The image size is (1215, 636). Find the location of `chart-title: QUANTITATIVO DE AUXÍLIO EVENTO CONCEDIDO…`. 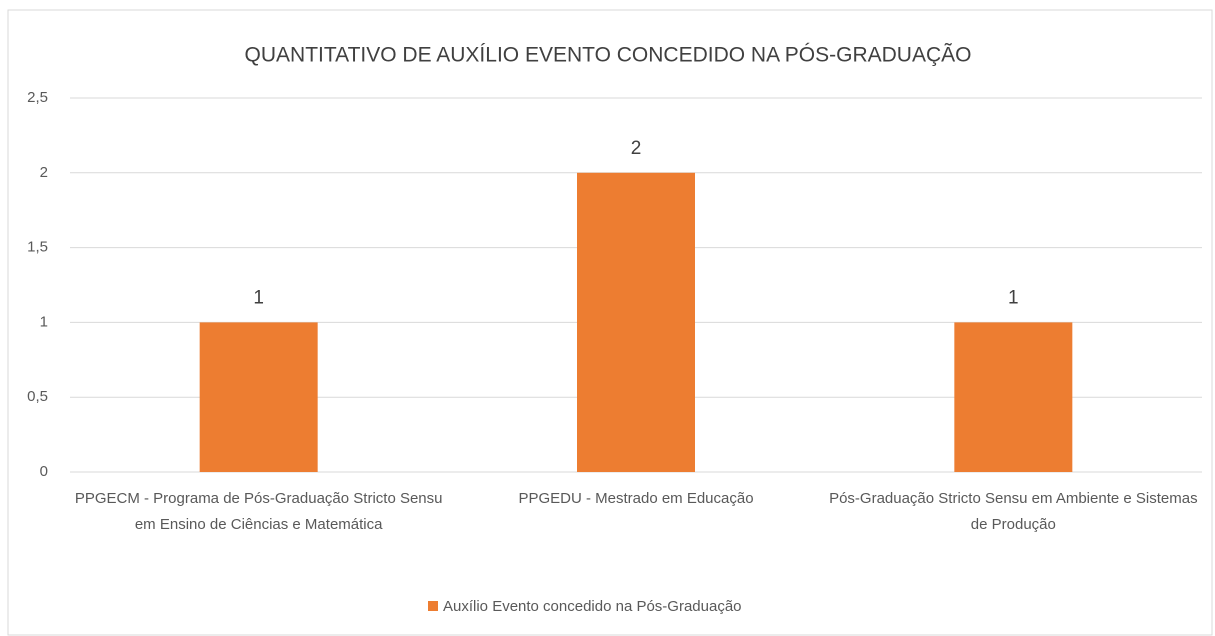

chart-title: QUANTITATIVO DE AUXÍLIO EVENTO CONCEDIDO… is located at coordinates (608, 55).